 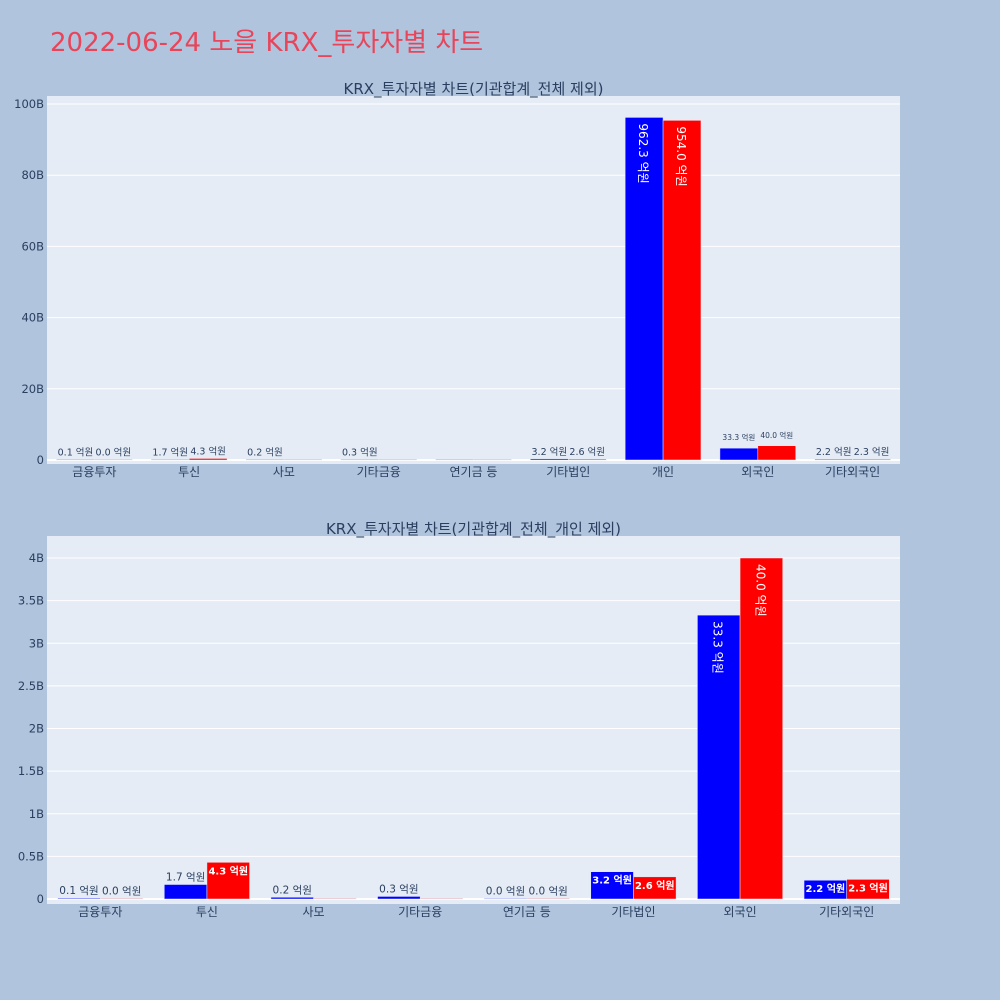 What do you see at coordinates (643, 153) in the screenshot?
I see `data-label: 962.3 억원` at bounding box center [643, 153].